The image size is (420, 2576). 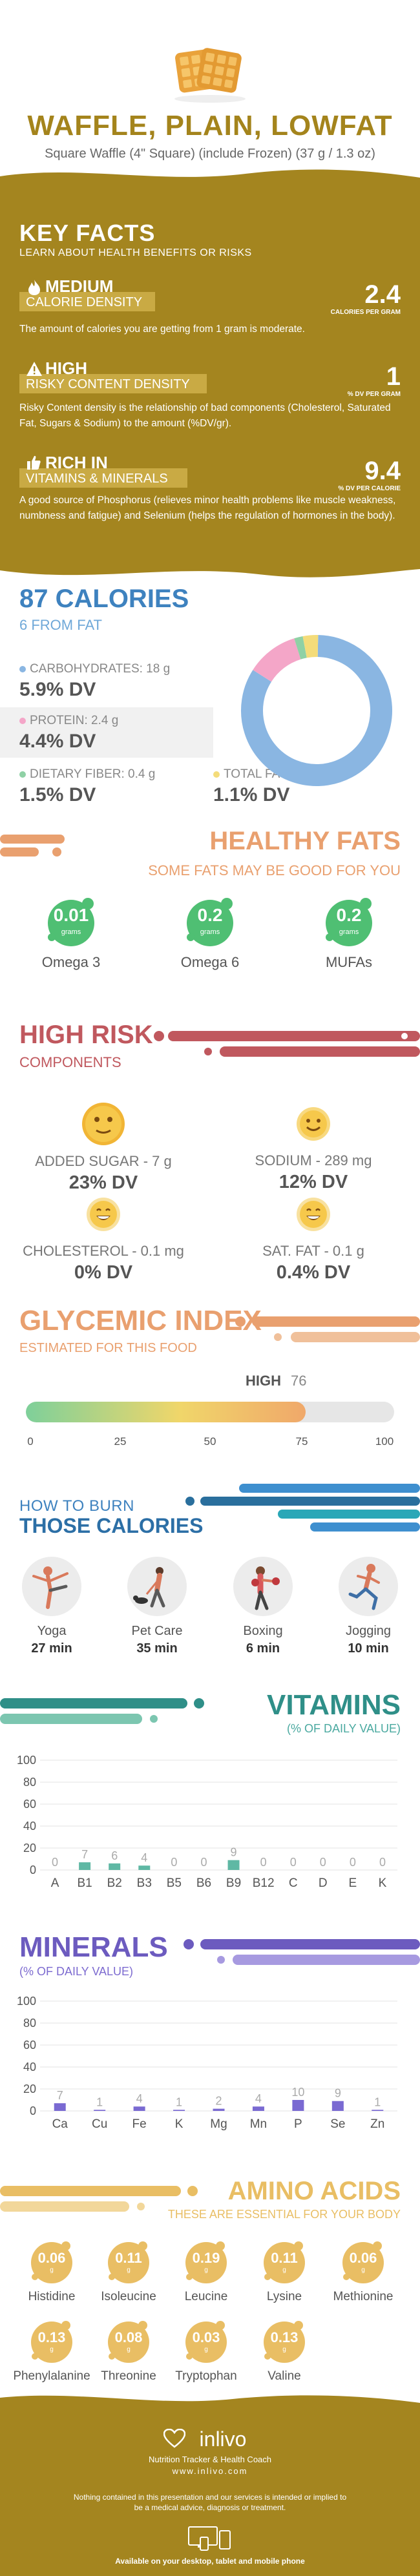 I want to click on glycemic-title: GLYCEMIC INDEX, so click(x=141, y=1320).